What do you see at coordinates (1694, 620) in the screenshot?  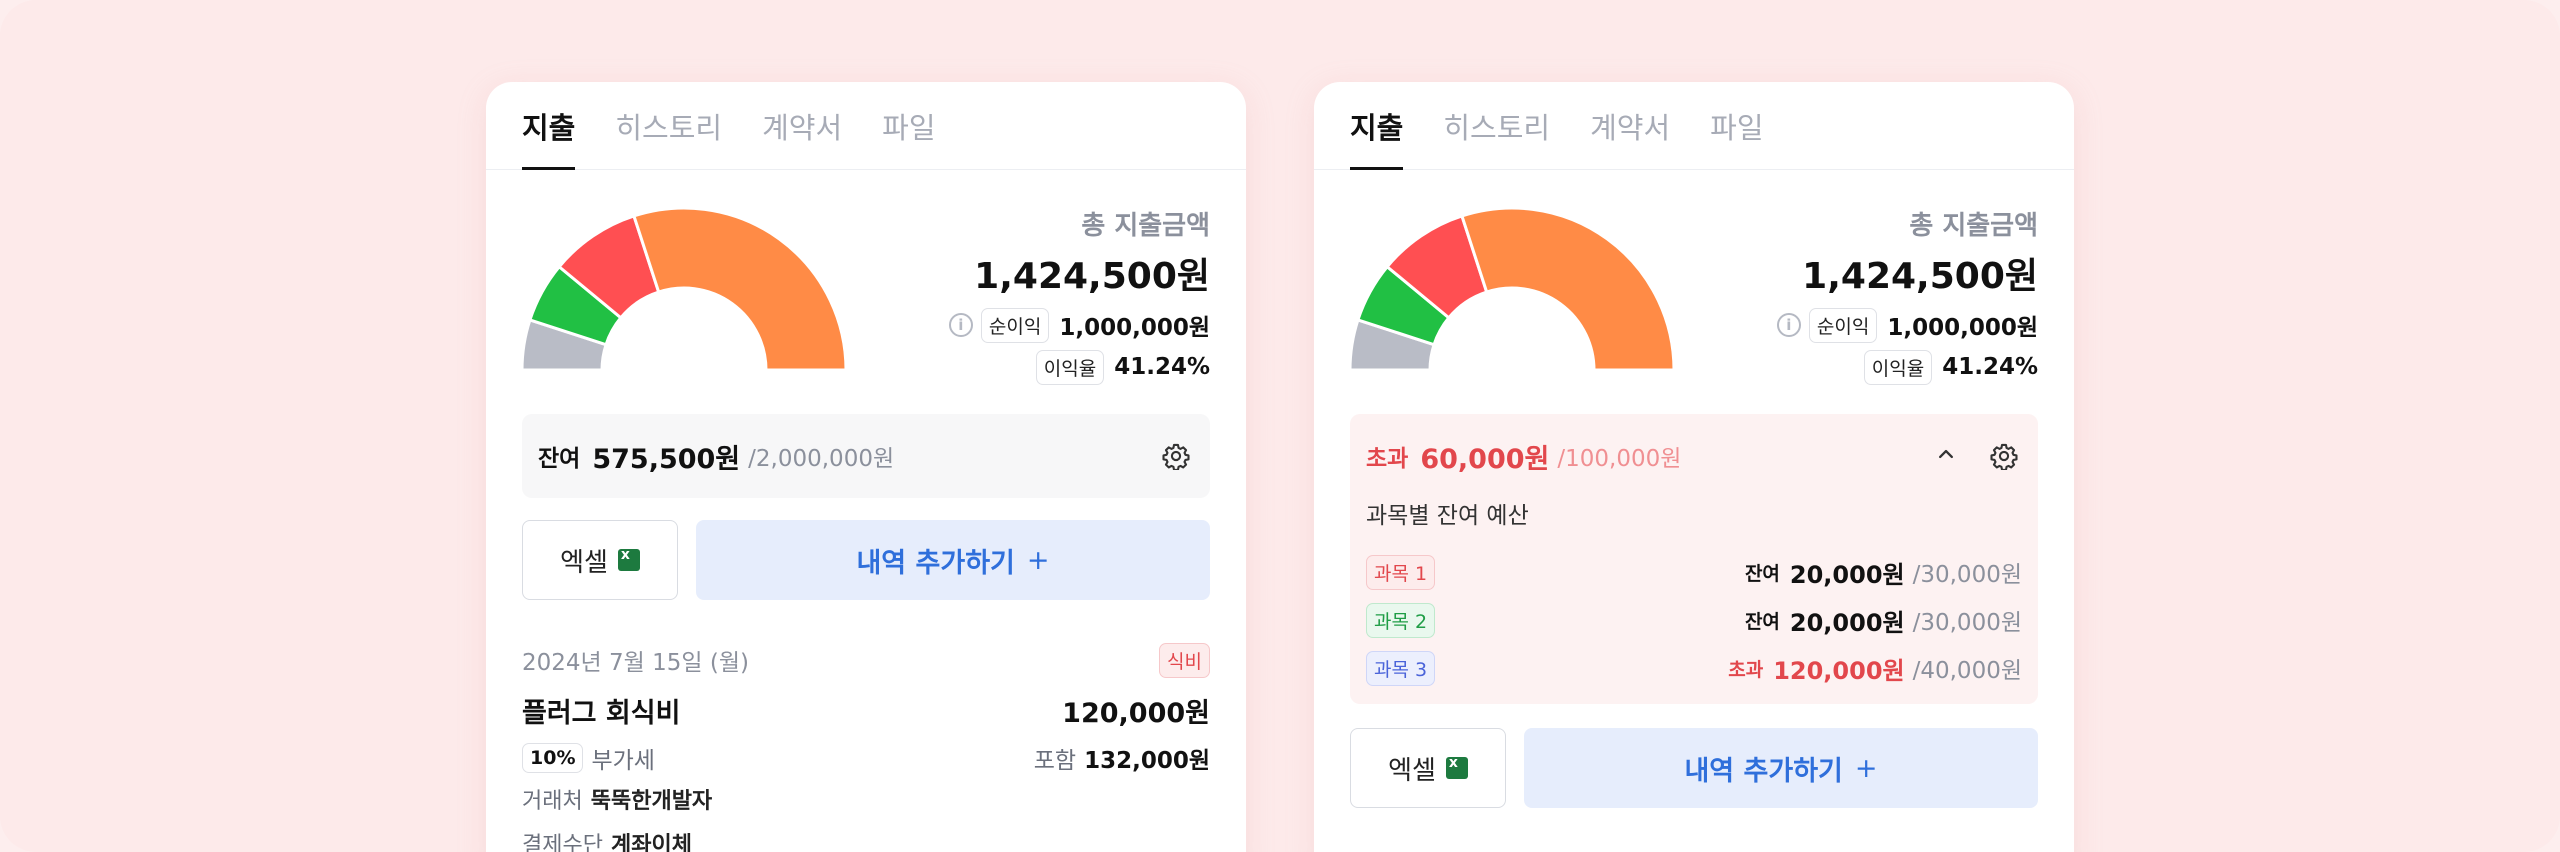 I see `subject-row: 과목 2 잔여 20,000원 /30,000원` at bounding box center [1694, 620].